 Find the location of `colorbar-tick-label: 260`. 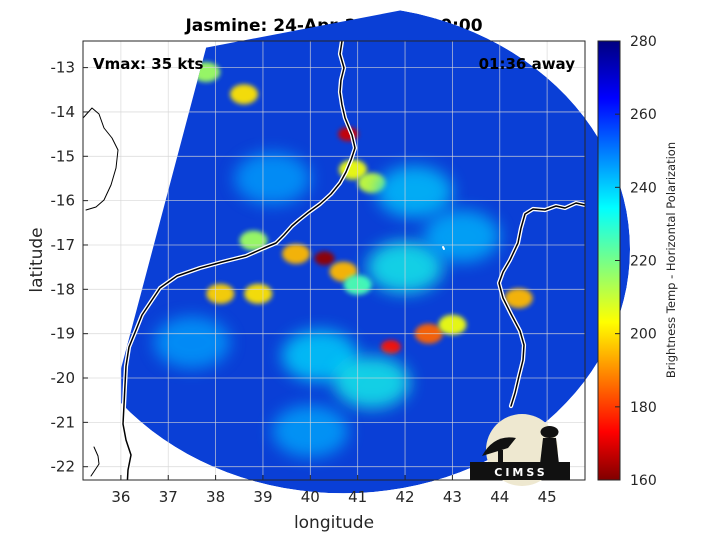

colorbar-tick-label: 260 is located at coordinates (643, 115).